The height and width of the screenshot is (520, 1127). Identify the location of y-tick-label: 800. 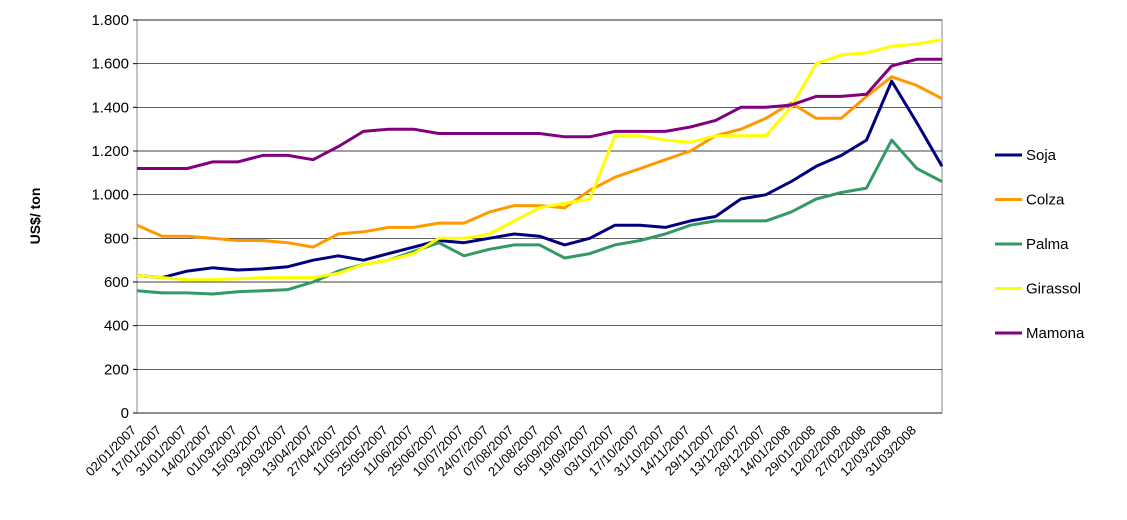
(116, 238).